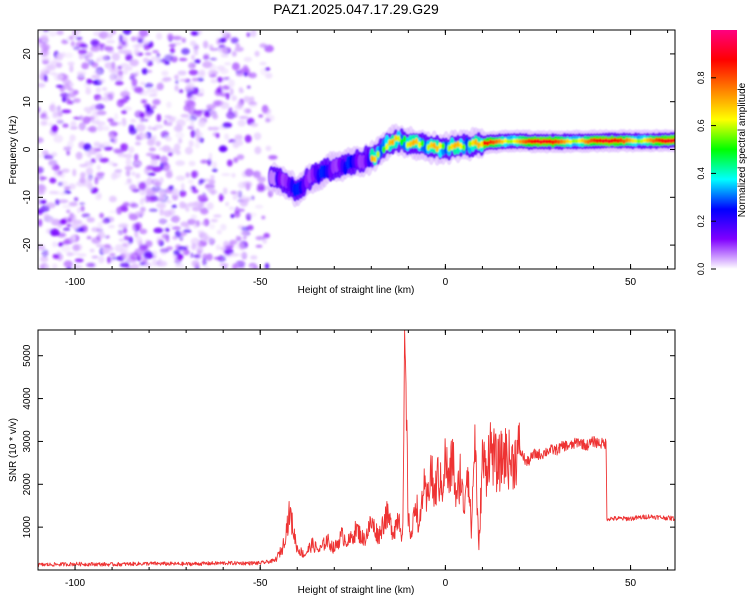 The width and height of the screenshot is (750, 600). What do you see at coordinates (27, 102) in the screenshot?
I see `y-tick-label: 10` at bounding box center [27, 102].